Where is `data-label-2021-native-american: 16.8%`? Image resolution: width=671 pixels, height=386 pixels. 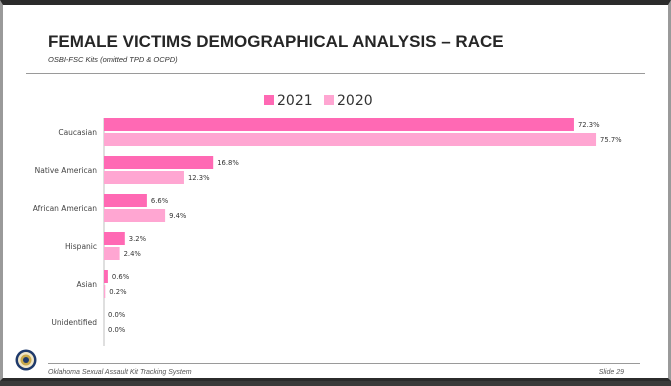
data-label-2021-native-american: 16.8% is located at coordinates (228, 163).